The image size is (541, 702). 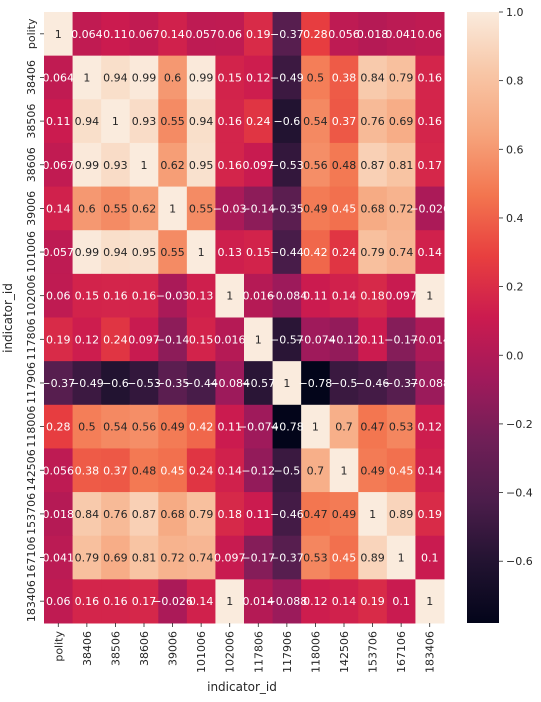 I want to click on x-tick-label: 167106, so click(x=401, y=652).